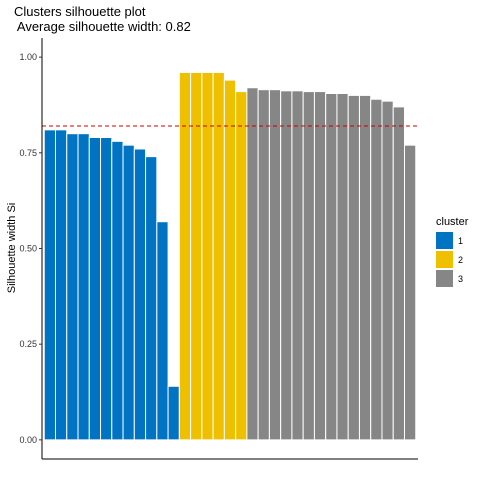 The image size is (480, 480). I want to click on y-tick-label: 0.75, so click(28, 153).